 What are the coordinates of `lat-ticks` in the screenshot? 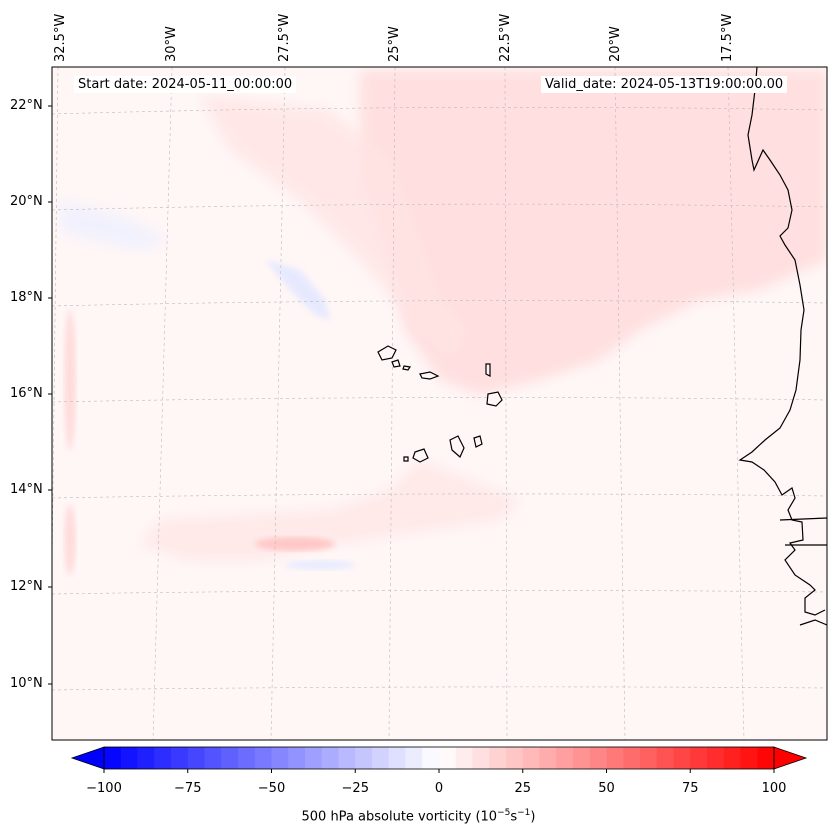 It's located at (50, 395).